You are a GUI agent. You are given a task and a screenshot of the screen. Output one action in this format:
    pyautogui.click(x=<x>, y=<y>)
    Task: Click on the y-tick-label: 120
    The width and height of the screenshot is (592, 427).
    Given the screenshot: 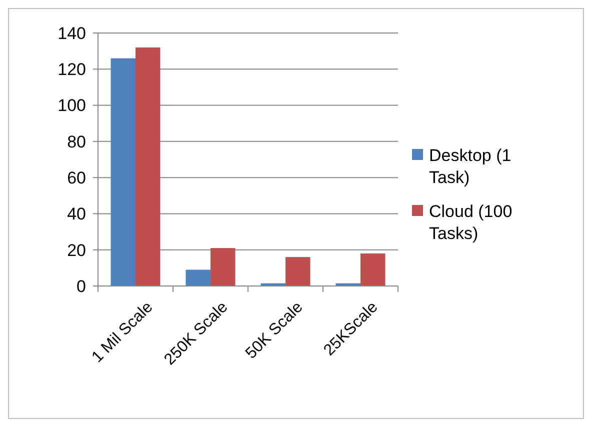 What is the action you would take?
    pyautogui.click(x=72, y=70)
    